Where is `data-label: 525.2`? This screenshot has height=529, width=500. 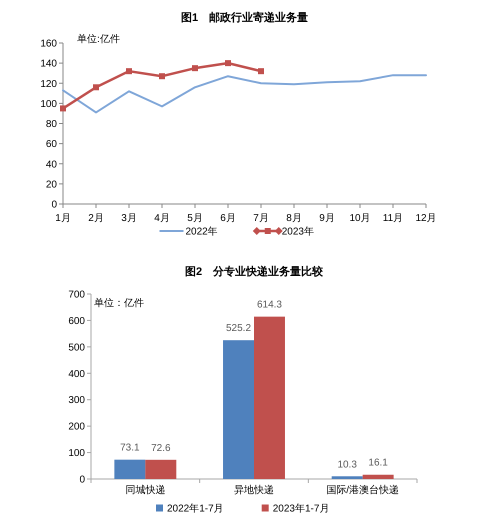
data-label: 525.2 is located at coordinates (239, 328).